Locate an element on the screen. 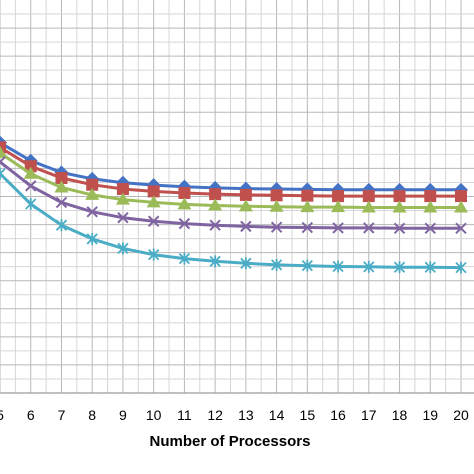 The height and width of the screenshot is (474, 474). data-point-series-3-x6 is located at coordinates (30, 172).